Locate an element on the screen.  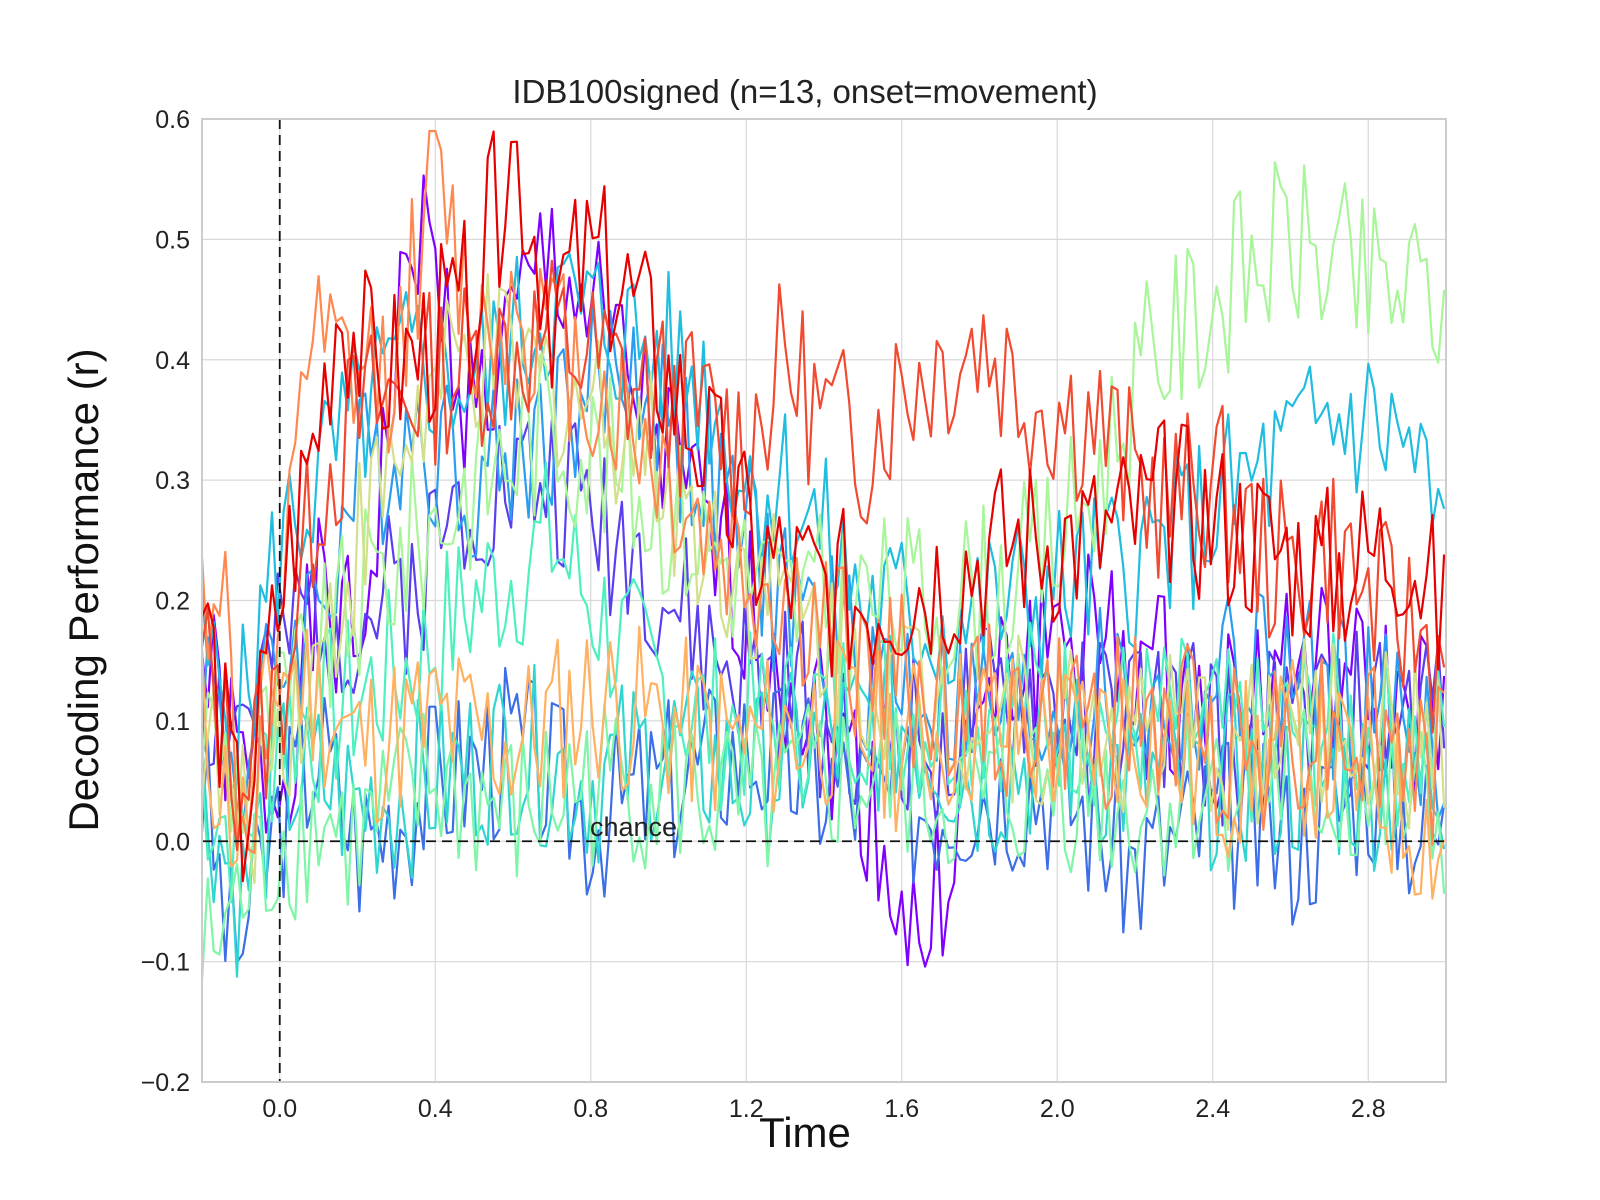
x-tick-label: 0.4 is located at coordinates (435, 1109).